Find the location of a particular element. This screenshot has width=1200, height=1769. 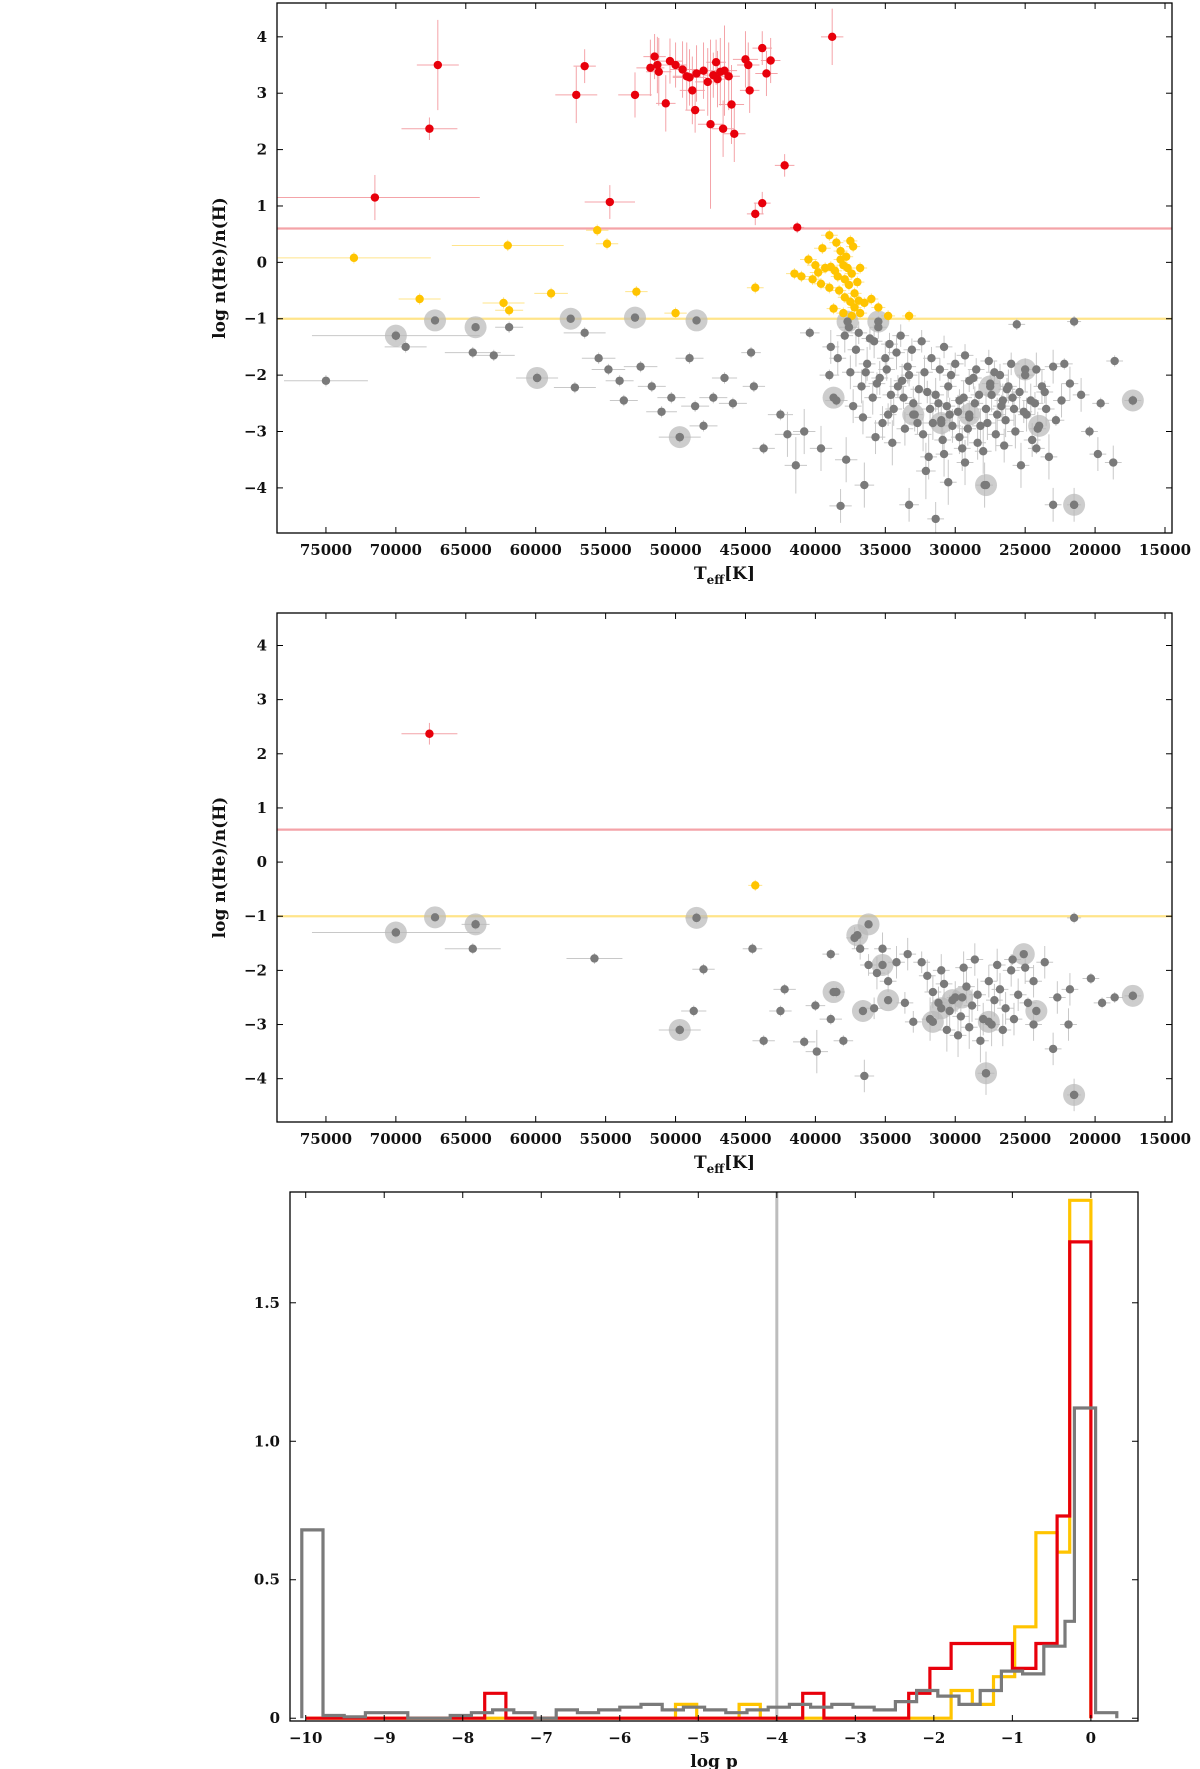

x-tick-label: 55000 is located at coordinates (606, 550).